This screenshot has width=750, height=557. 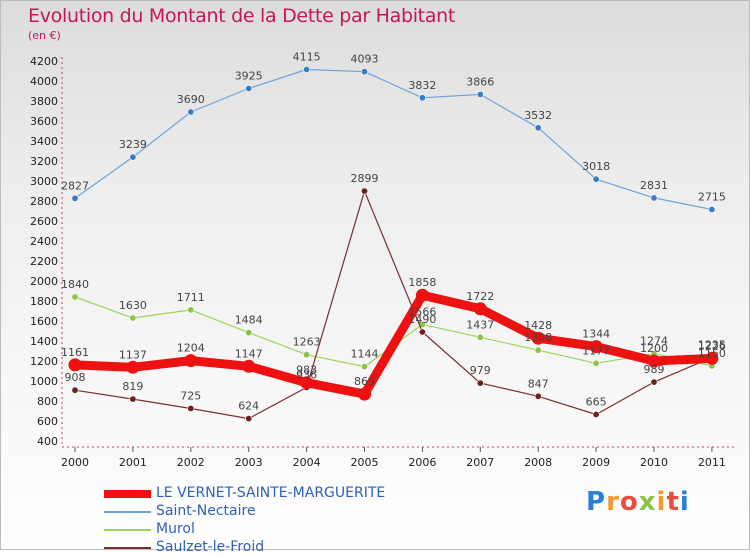 I want to click on legend-label: Murol, so click(x=175, y=529).